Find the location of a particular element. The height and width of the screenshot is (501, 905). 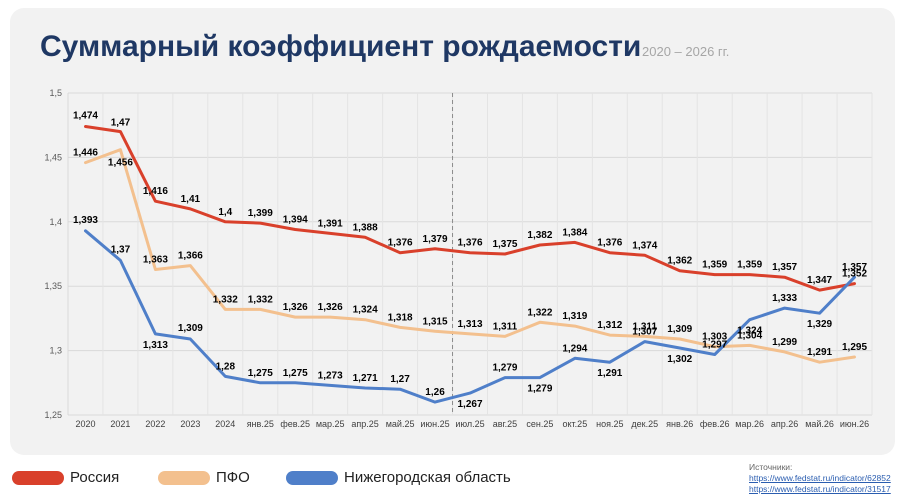

data-label-nizhny: 1,357 is located at coordinates (854, 267).